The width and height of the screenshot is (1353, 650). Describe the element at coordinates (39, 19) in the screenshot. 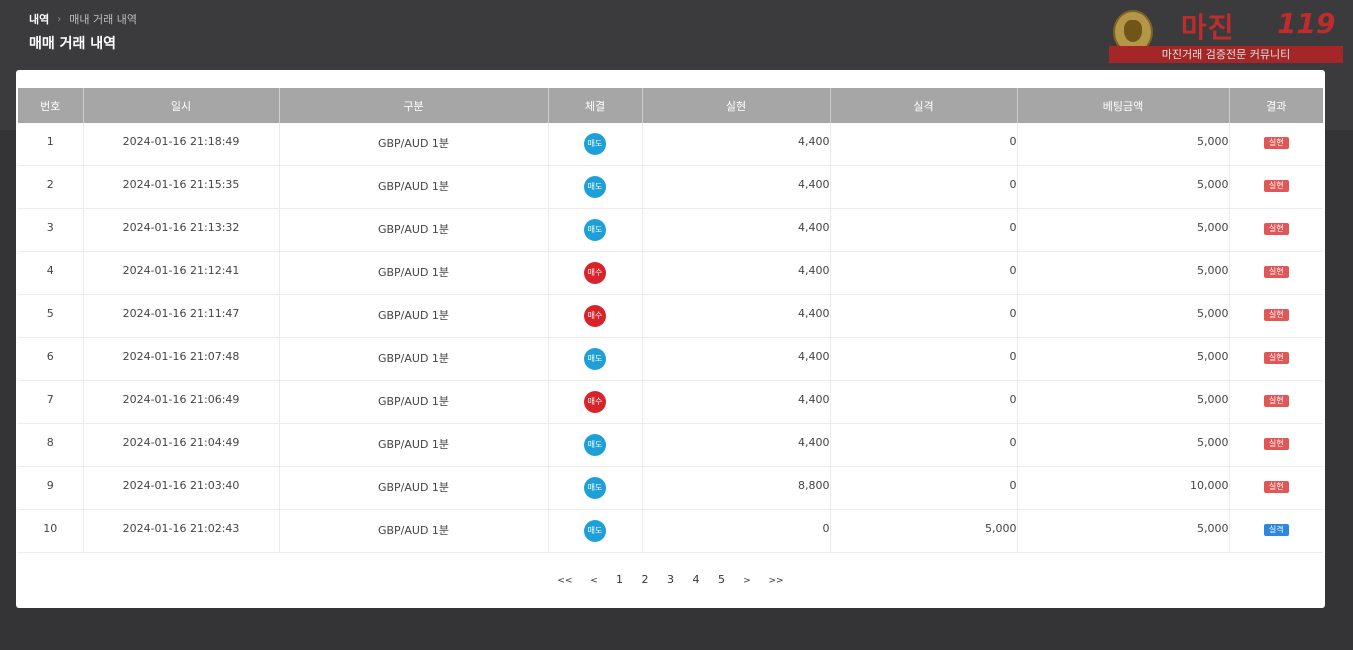

I see `breadcrumb-root: 내역` at that location.